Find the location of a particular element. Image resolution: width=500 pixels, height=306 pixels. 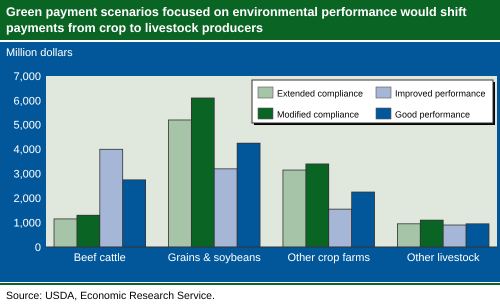

y-tick-label: 2,000 is located at coordinates (27, 198).